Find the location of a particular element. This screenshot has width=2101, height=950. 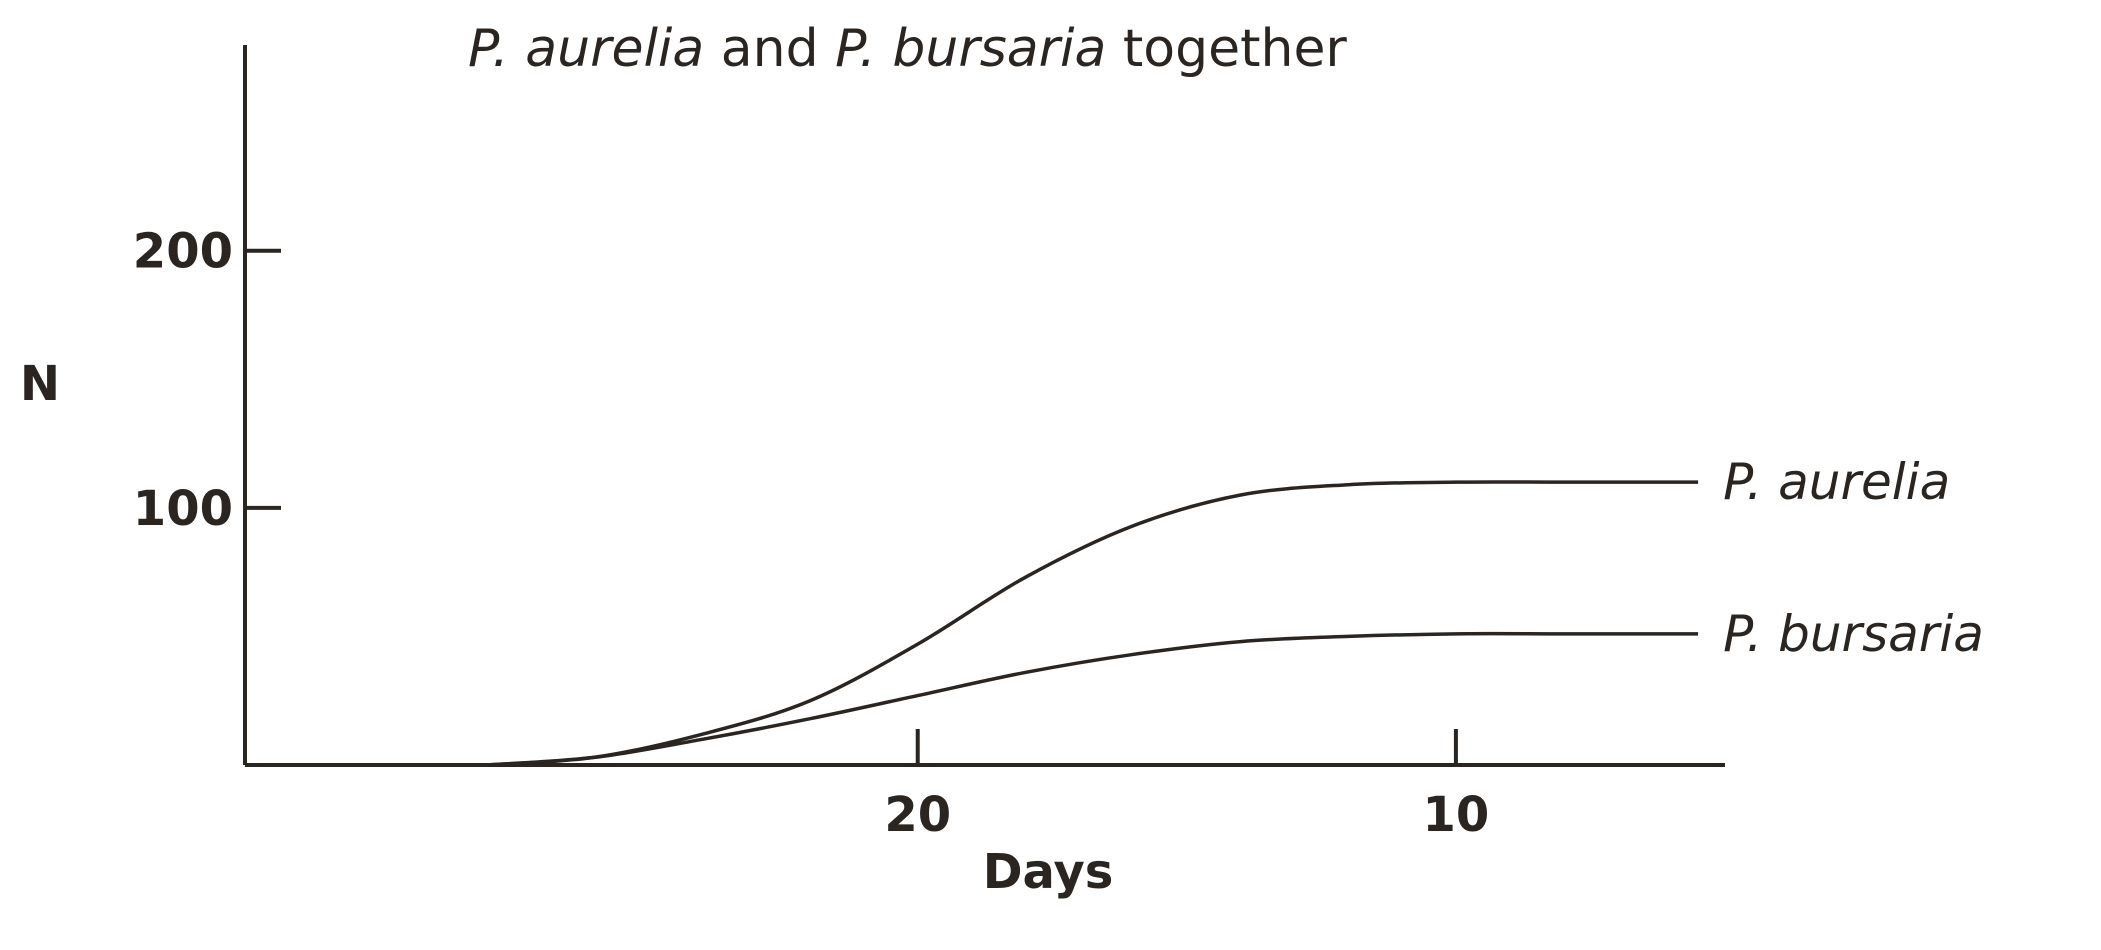

series-label-p-aurelia: P. aurelia is located at coordinates (1836, 482).